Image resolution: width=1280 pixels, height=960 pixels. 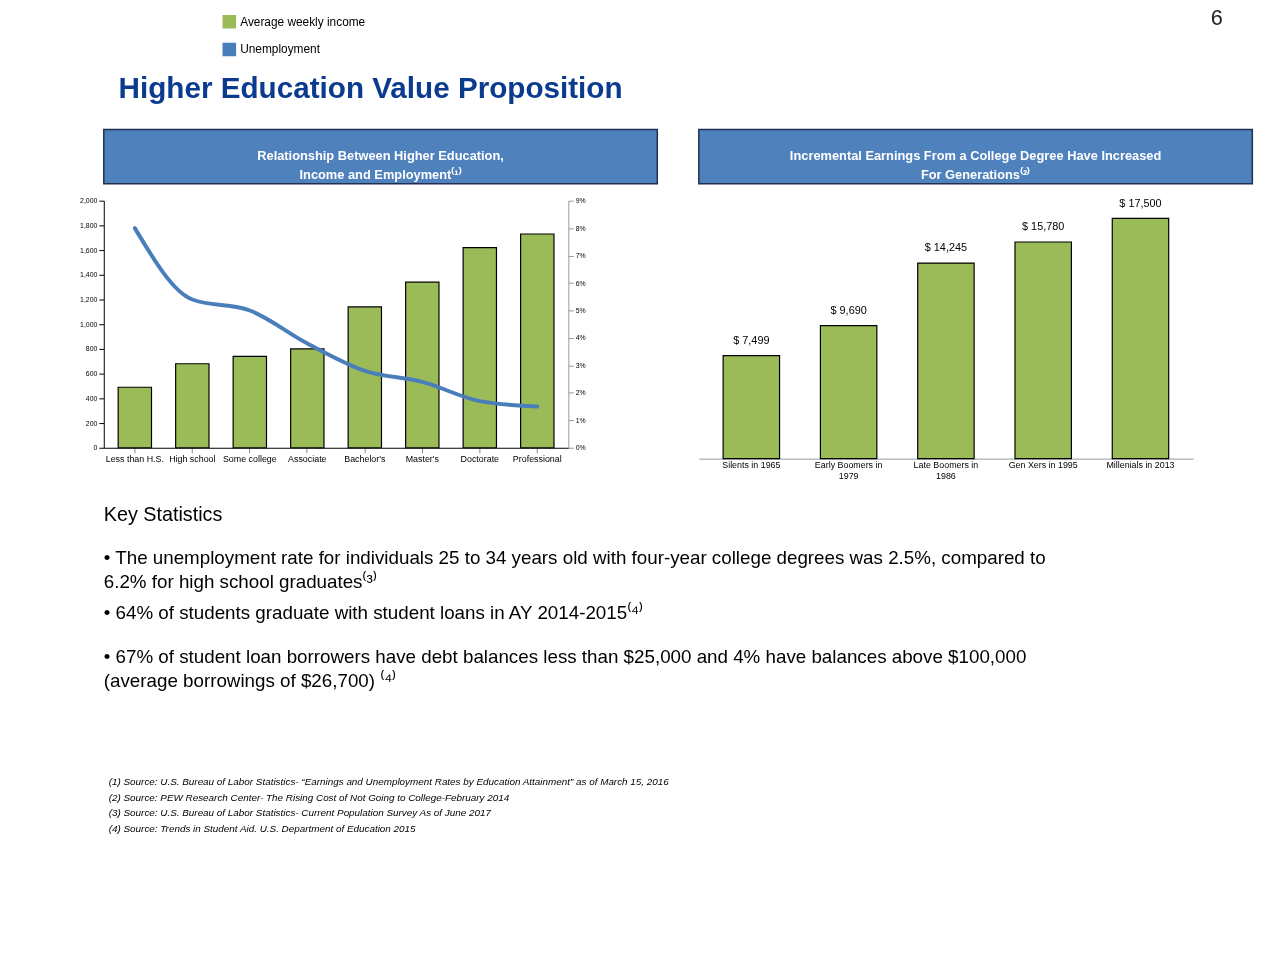 What do you see at coordinates (848, 470) in the screenshot?
I see `x-tick-label: Early Boomers in 1979` at bounding box center [848, 470].